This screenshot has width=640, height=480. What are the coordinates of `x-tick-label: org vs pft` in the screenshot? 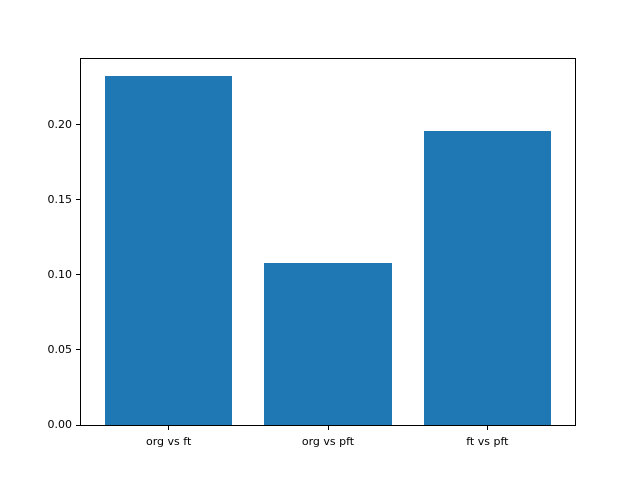 It's located at (328, 441).